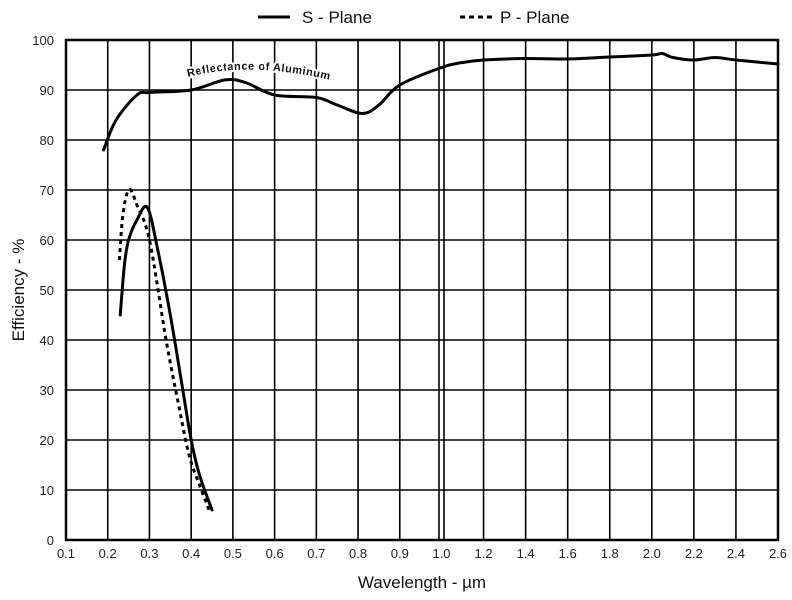 The width and height of the screenshot is (792, 600). I want to click on x-tick-label: 0.8, so click(358, 553).